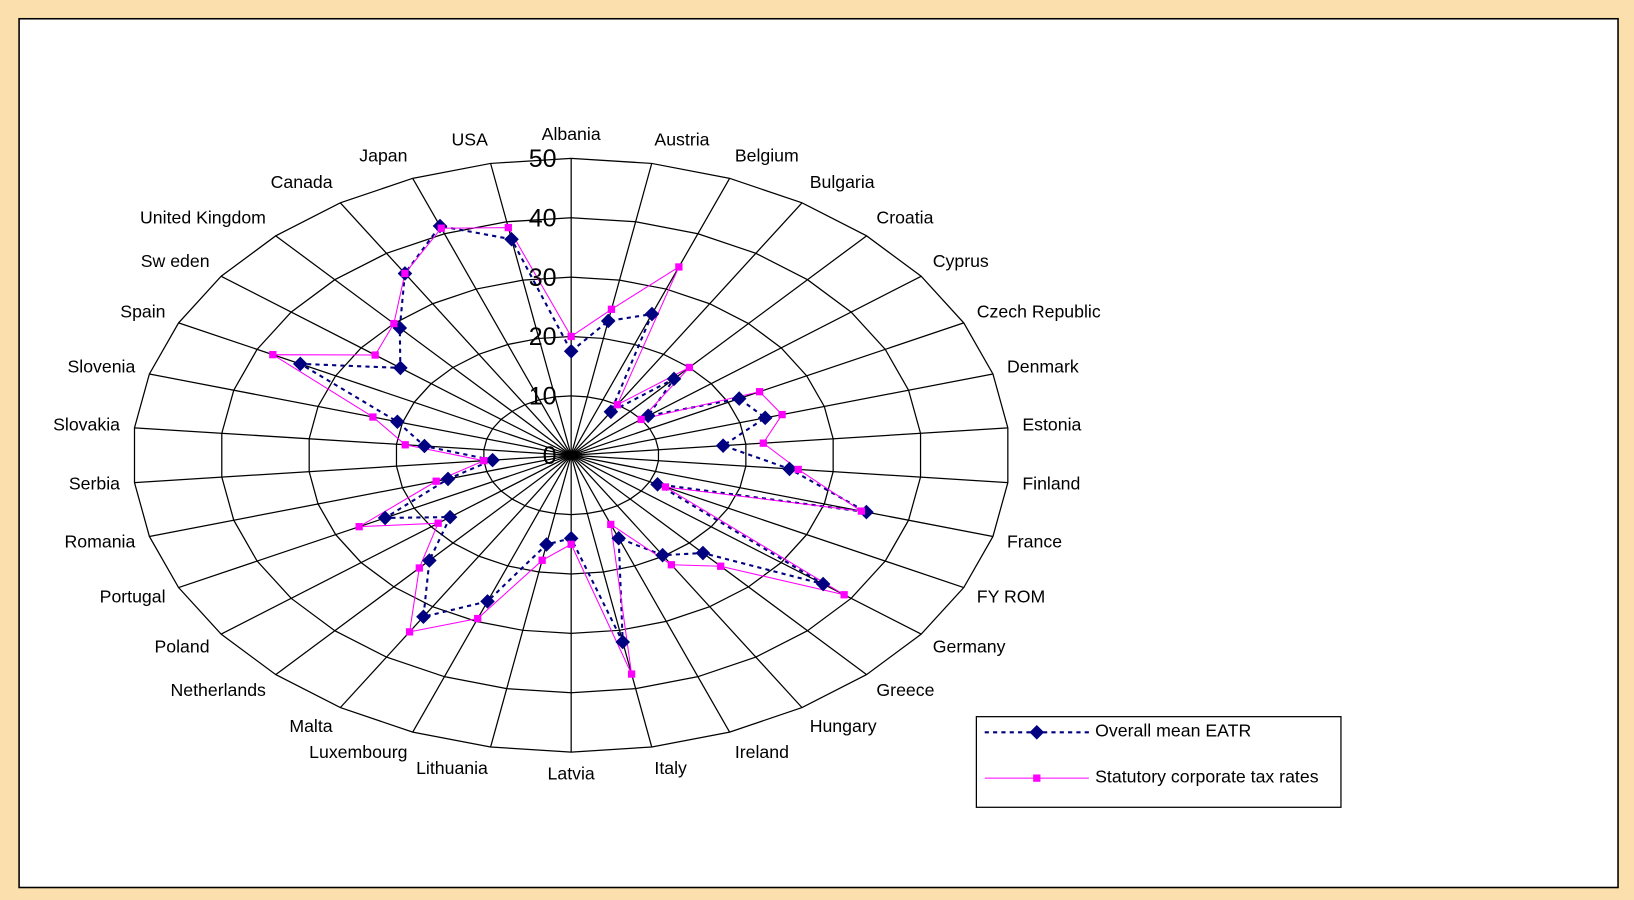 The width and height of the screenshot is (1634, 900). I want to click on category-label: Sw eden, so click(175, 261).